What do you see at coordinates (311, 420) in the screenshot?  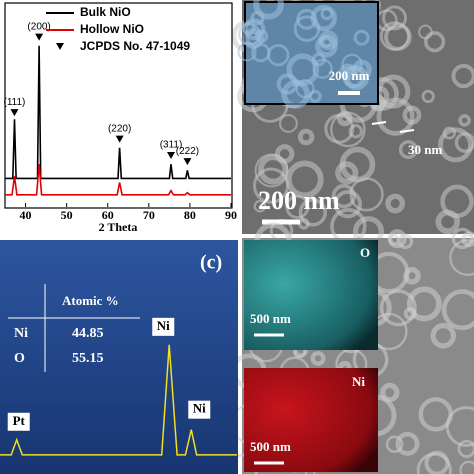 I see `ni-map` at bounding box center [311, 420].